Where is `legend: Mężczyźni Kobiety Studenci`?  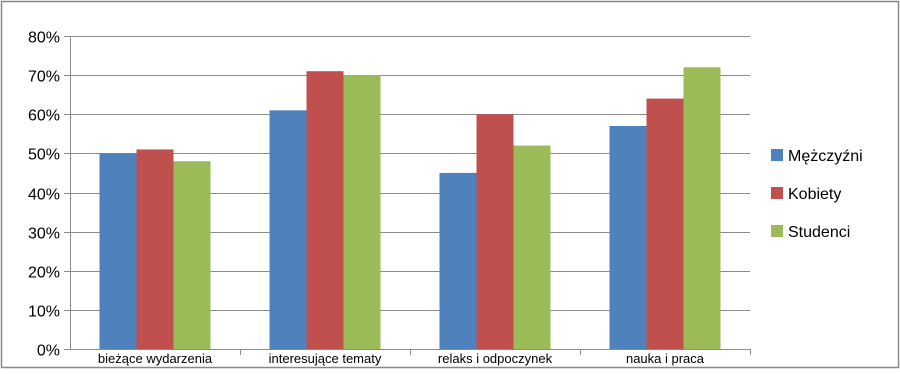 legend: Mężczyźni Kobiety Studenci is located at coordinates (817, 194).